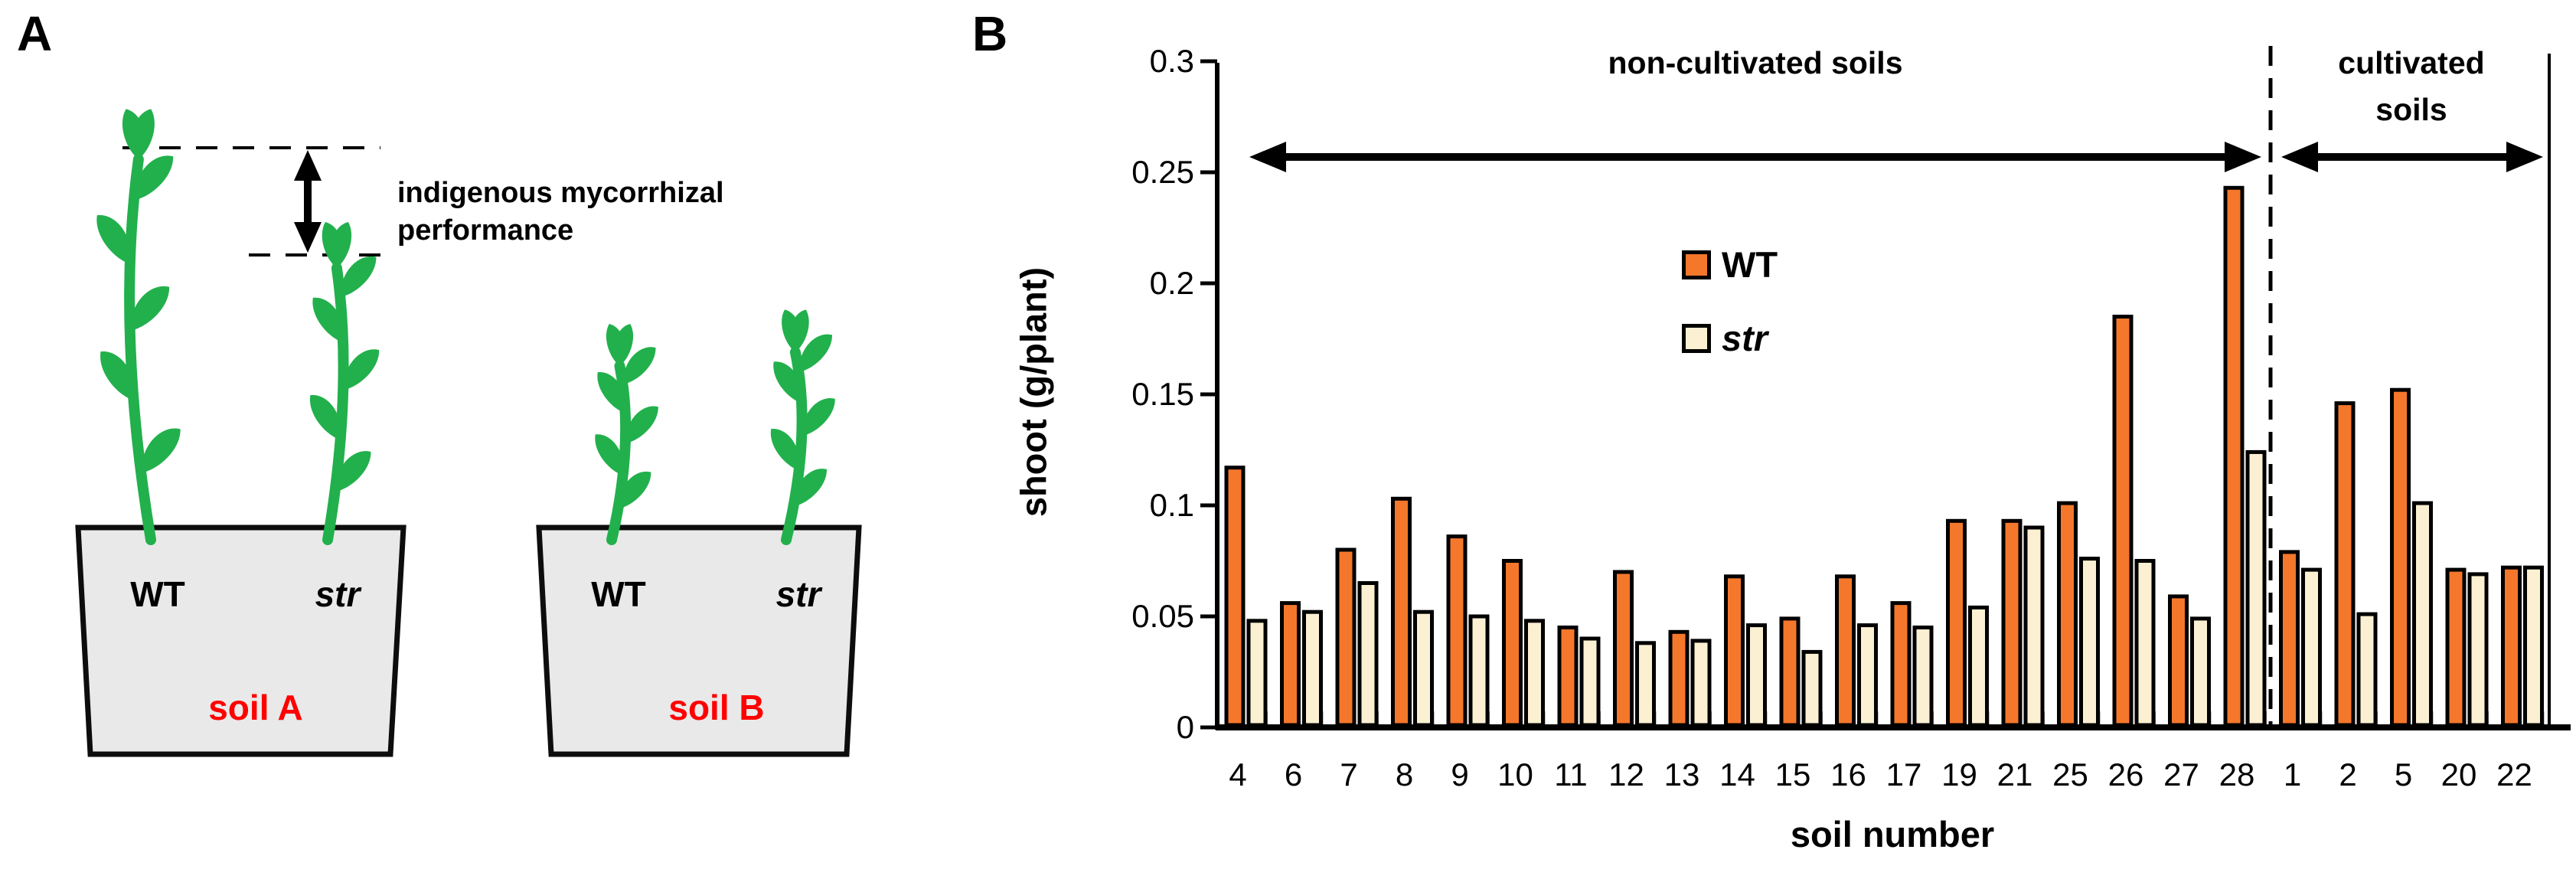 This screenshot has height=879, width=2576. What do you see at coordinates (338, 594) in the screenshot?
I see `pot-a-str-label: str` at bounding box center [338, 594].